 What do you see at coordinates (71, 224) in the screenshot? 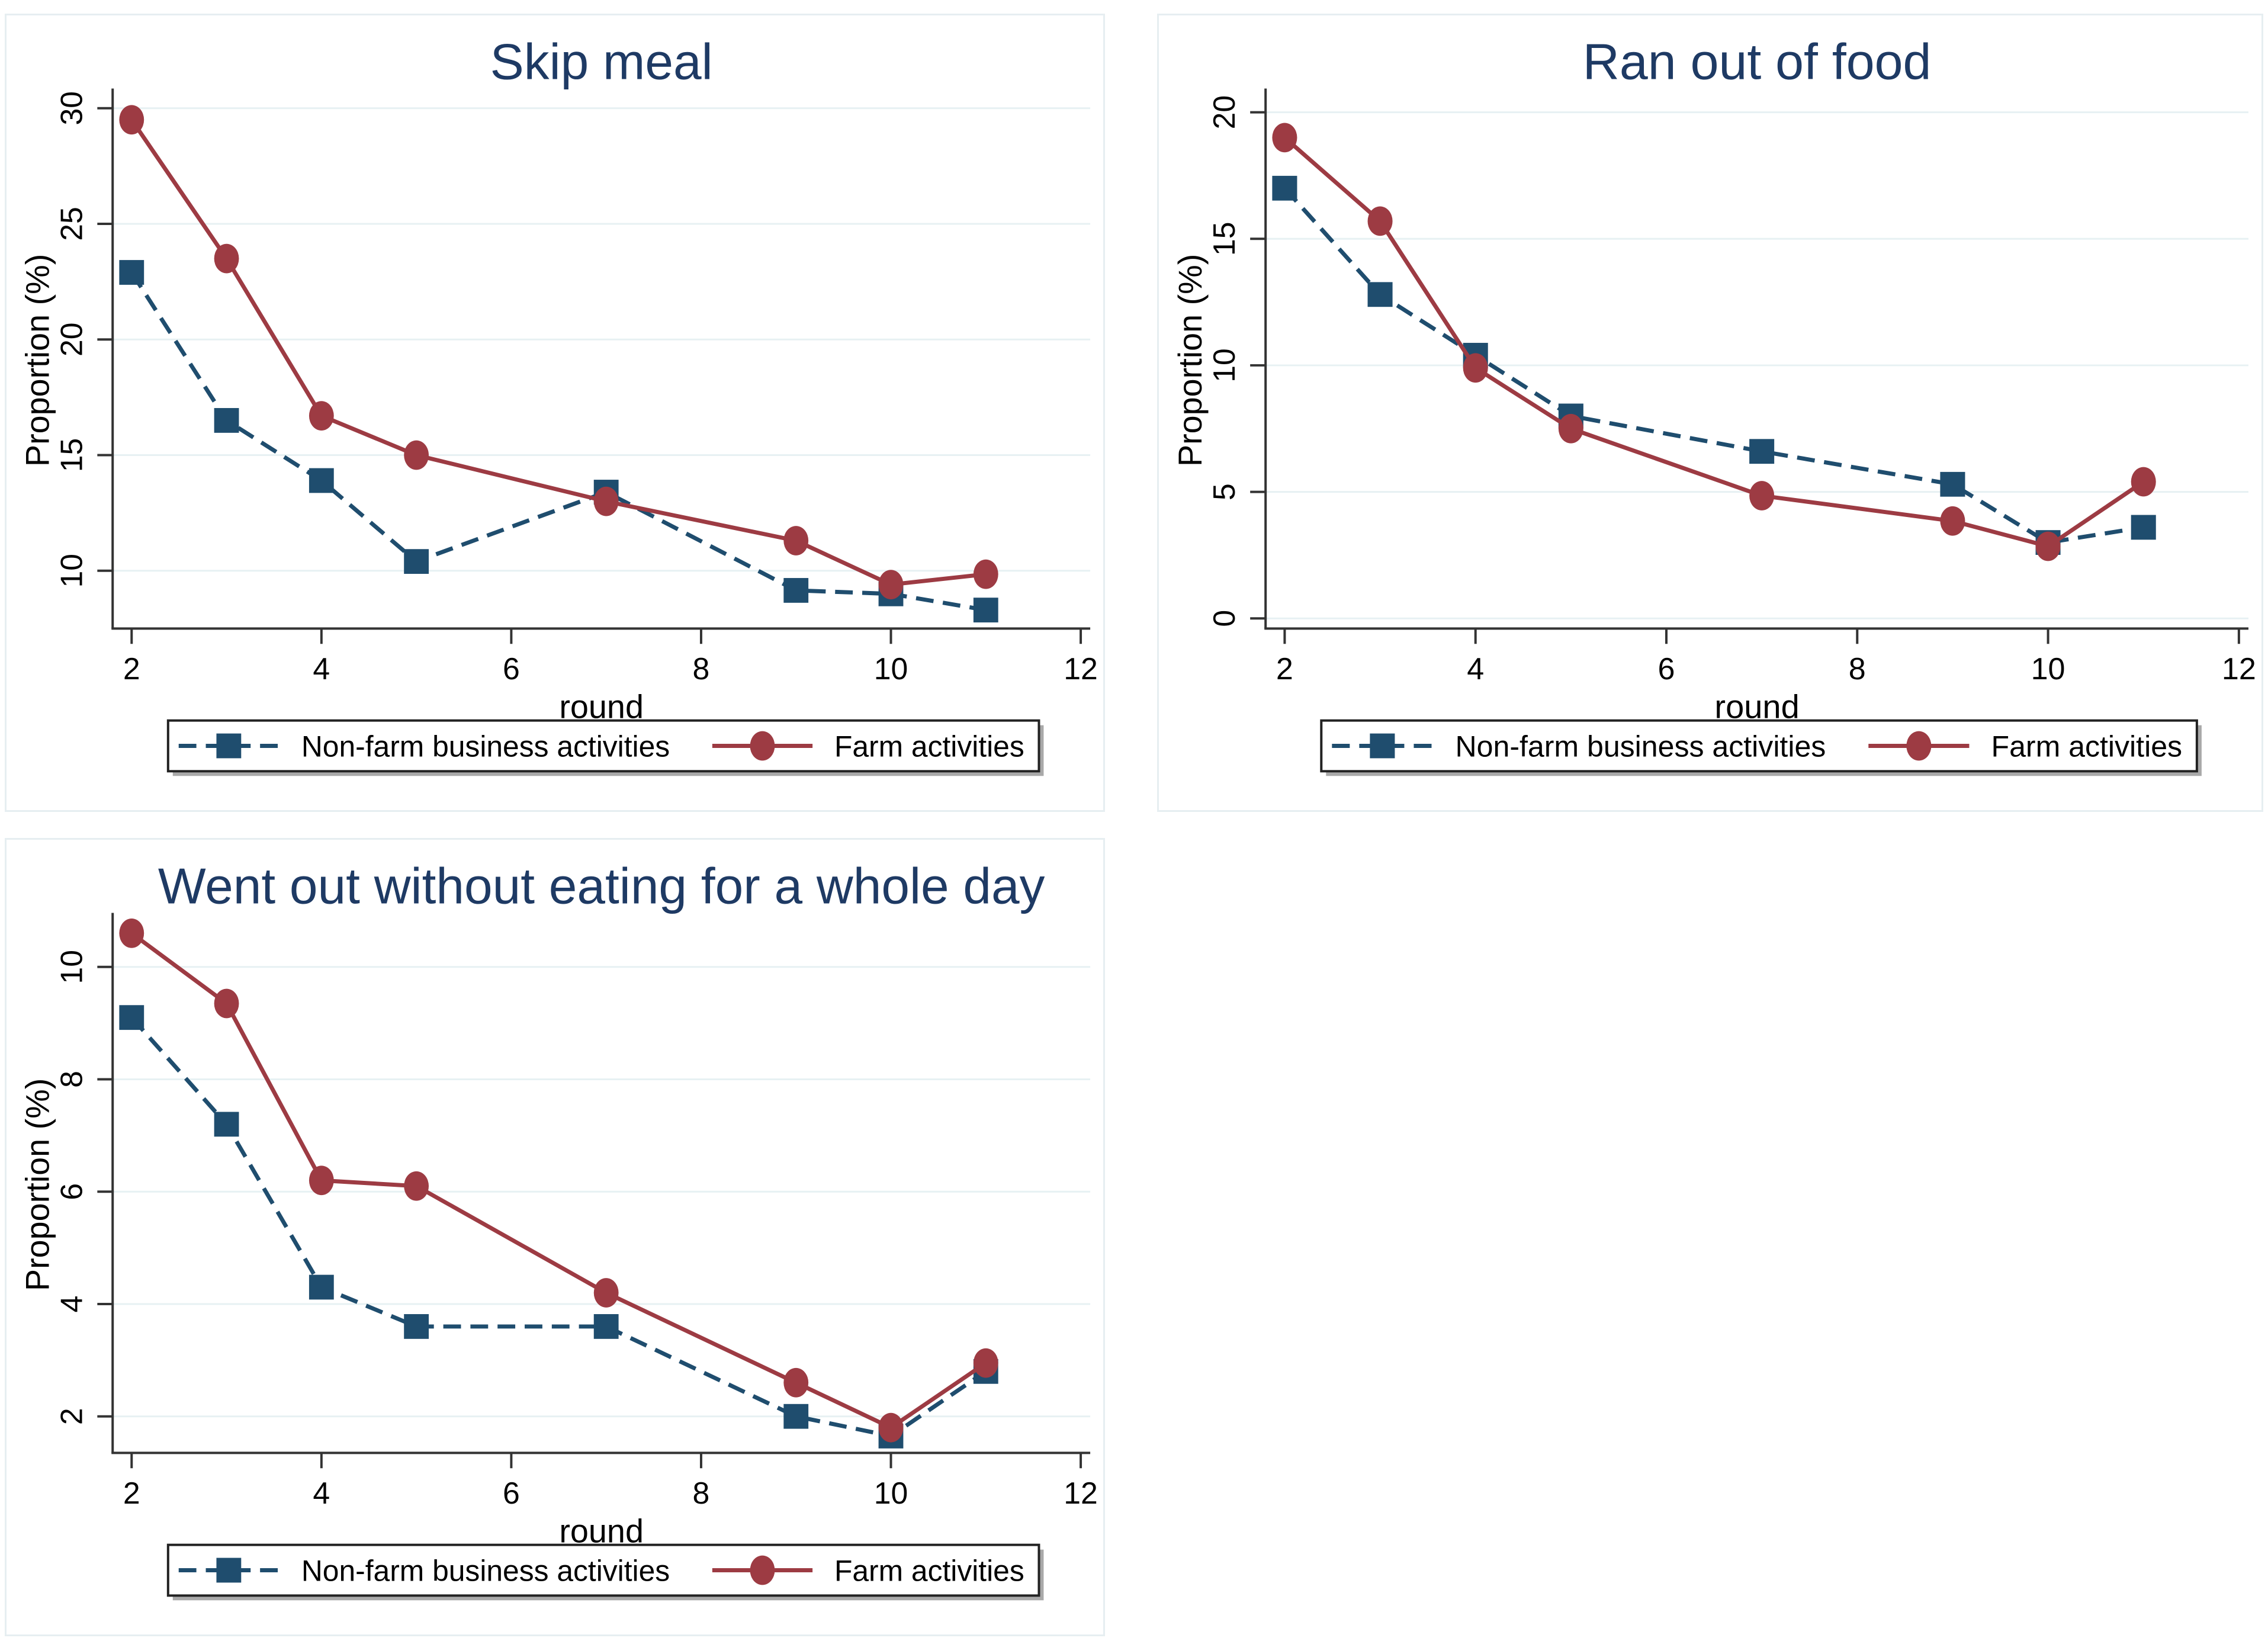
I see `y-tick-label: 25` at bounding box center [71, 224].